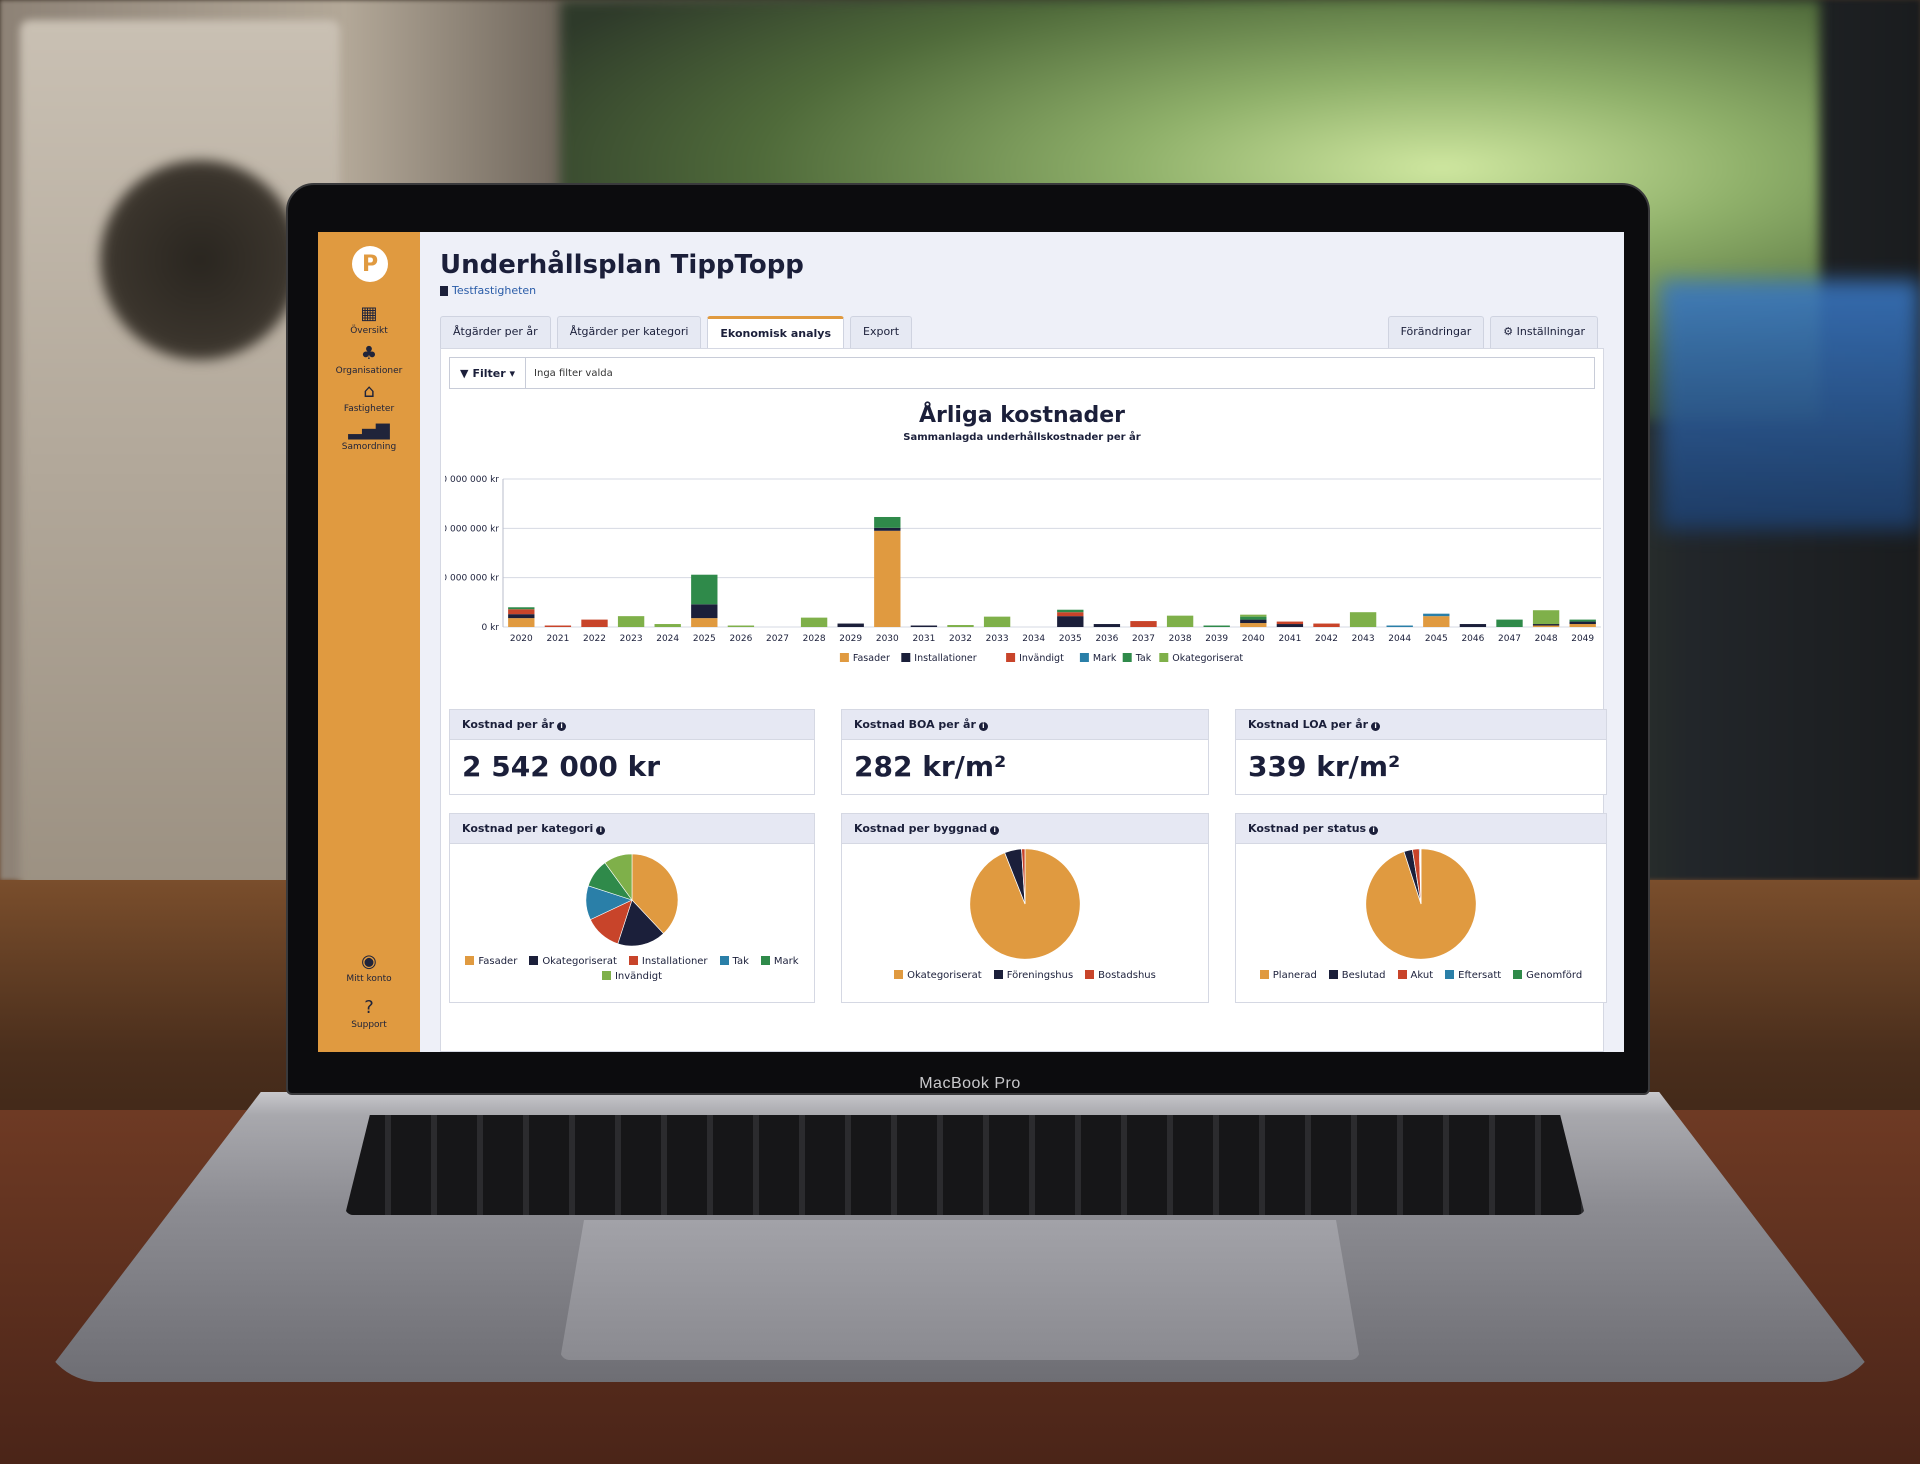 Image resolution: width=1920 pixels, height=1464 pixels. What do you see at coordinates (369, 968) in the screenshot?
I see `sidebar-item-mitt-konto: ◉ Mitt konto` at bounding box center [369, 968].